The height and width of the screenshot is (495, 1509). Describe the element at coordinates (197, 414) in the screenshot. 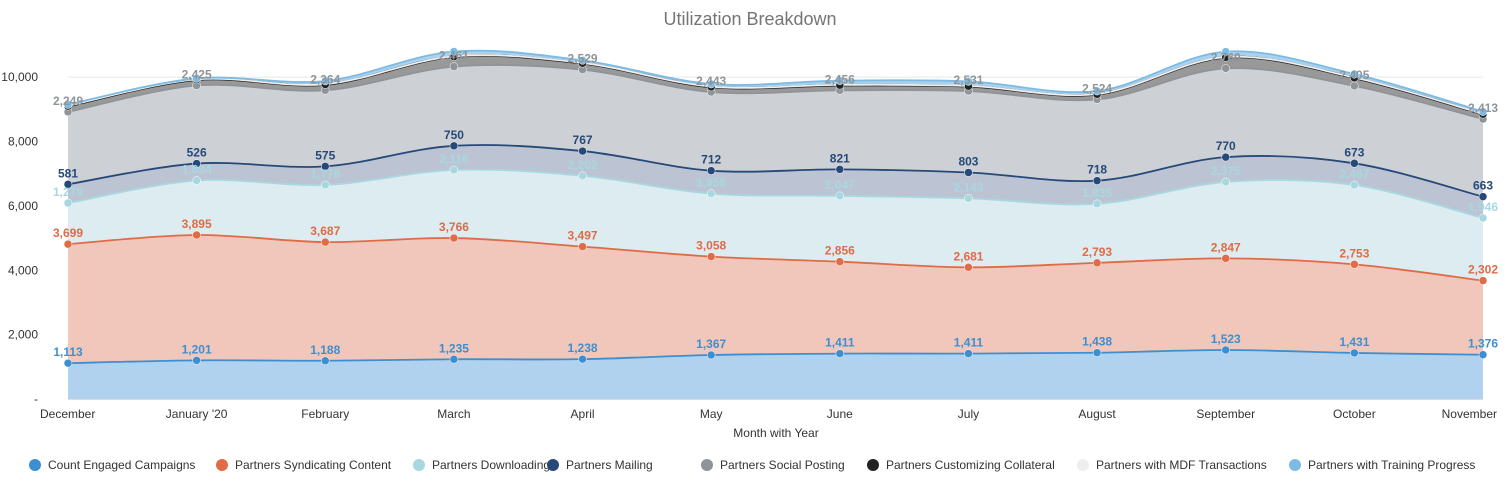

I see `x-tick-label: January '20` at that location.